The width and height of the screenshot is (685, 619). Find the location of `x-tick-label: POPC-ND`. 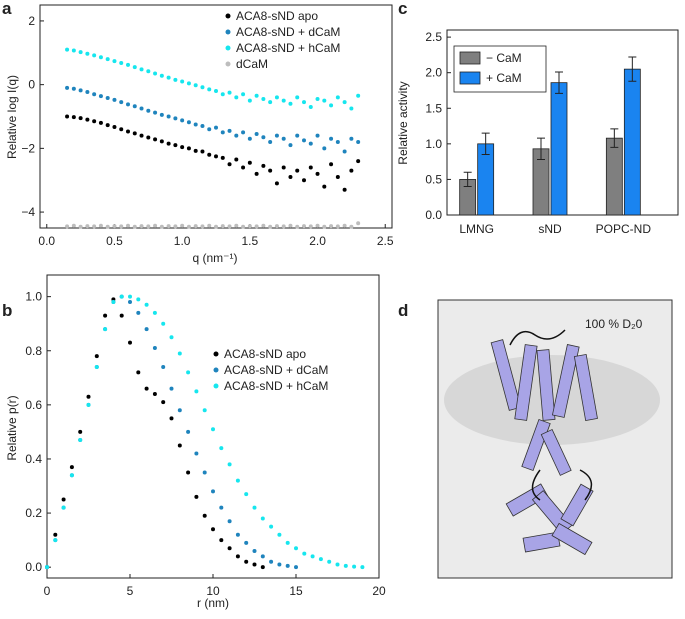

x-tick-label: POPC-ND is located at coordinates (624, 229).